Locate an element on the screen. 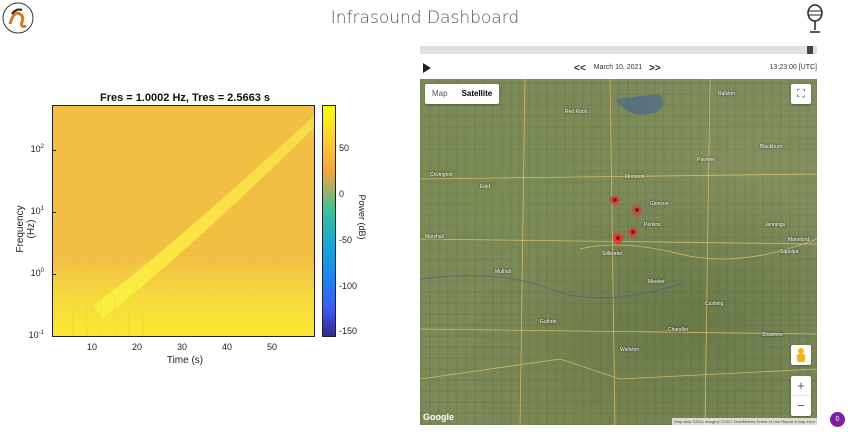 The height and width of the screenshot is (432, 850). y-axis-label: Frequency (Hz) is located at coordinates (26, 229).